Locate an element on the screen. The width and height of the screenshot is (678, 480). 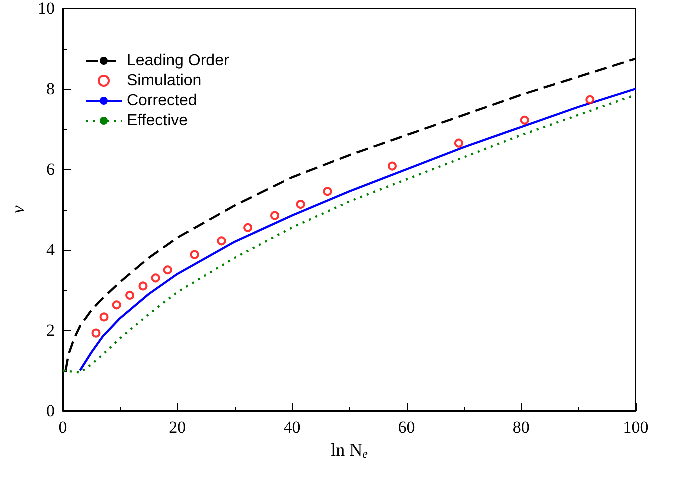
y-tick-label: 8 is located at coordinates (50, 89).